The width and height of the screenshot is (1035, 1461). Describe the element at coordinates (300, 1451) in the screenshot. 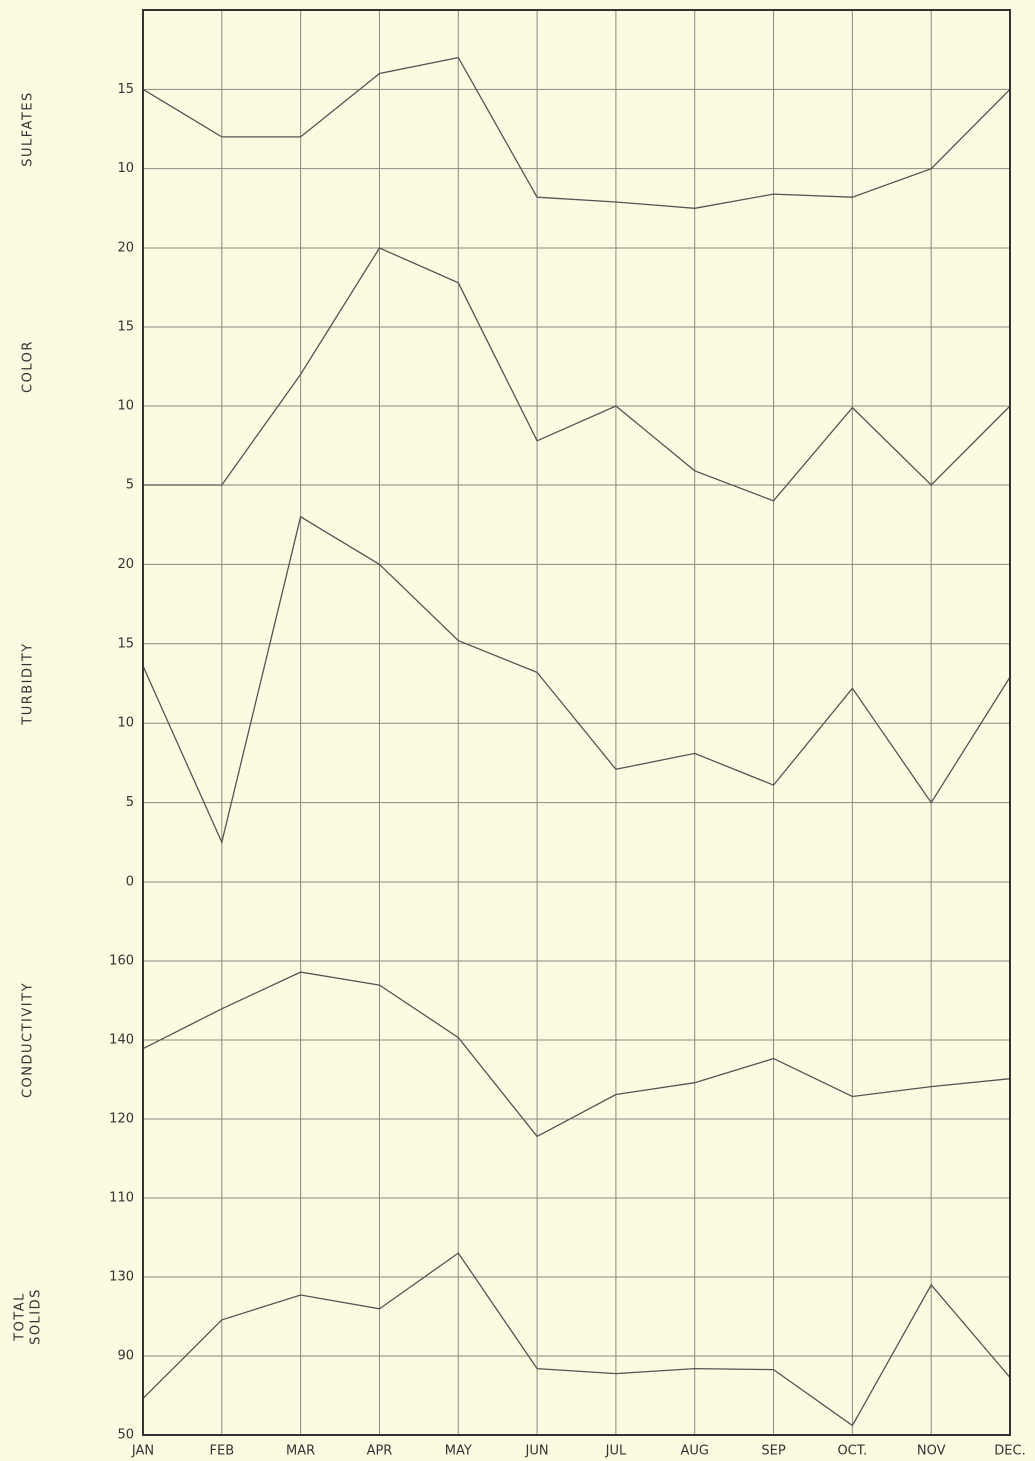

I see `x-tick-label: MAR` at that location.